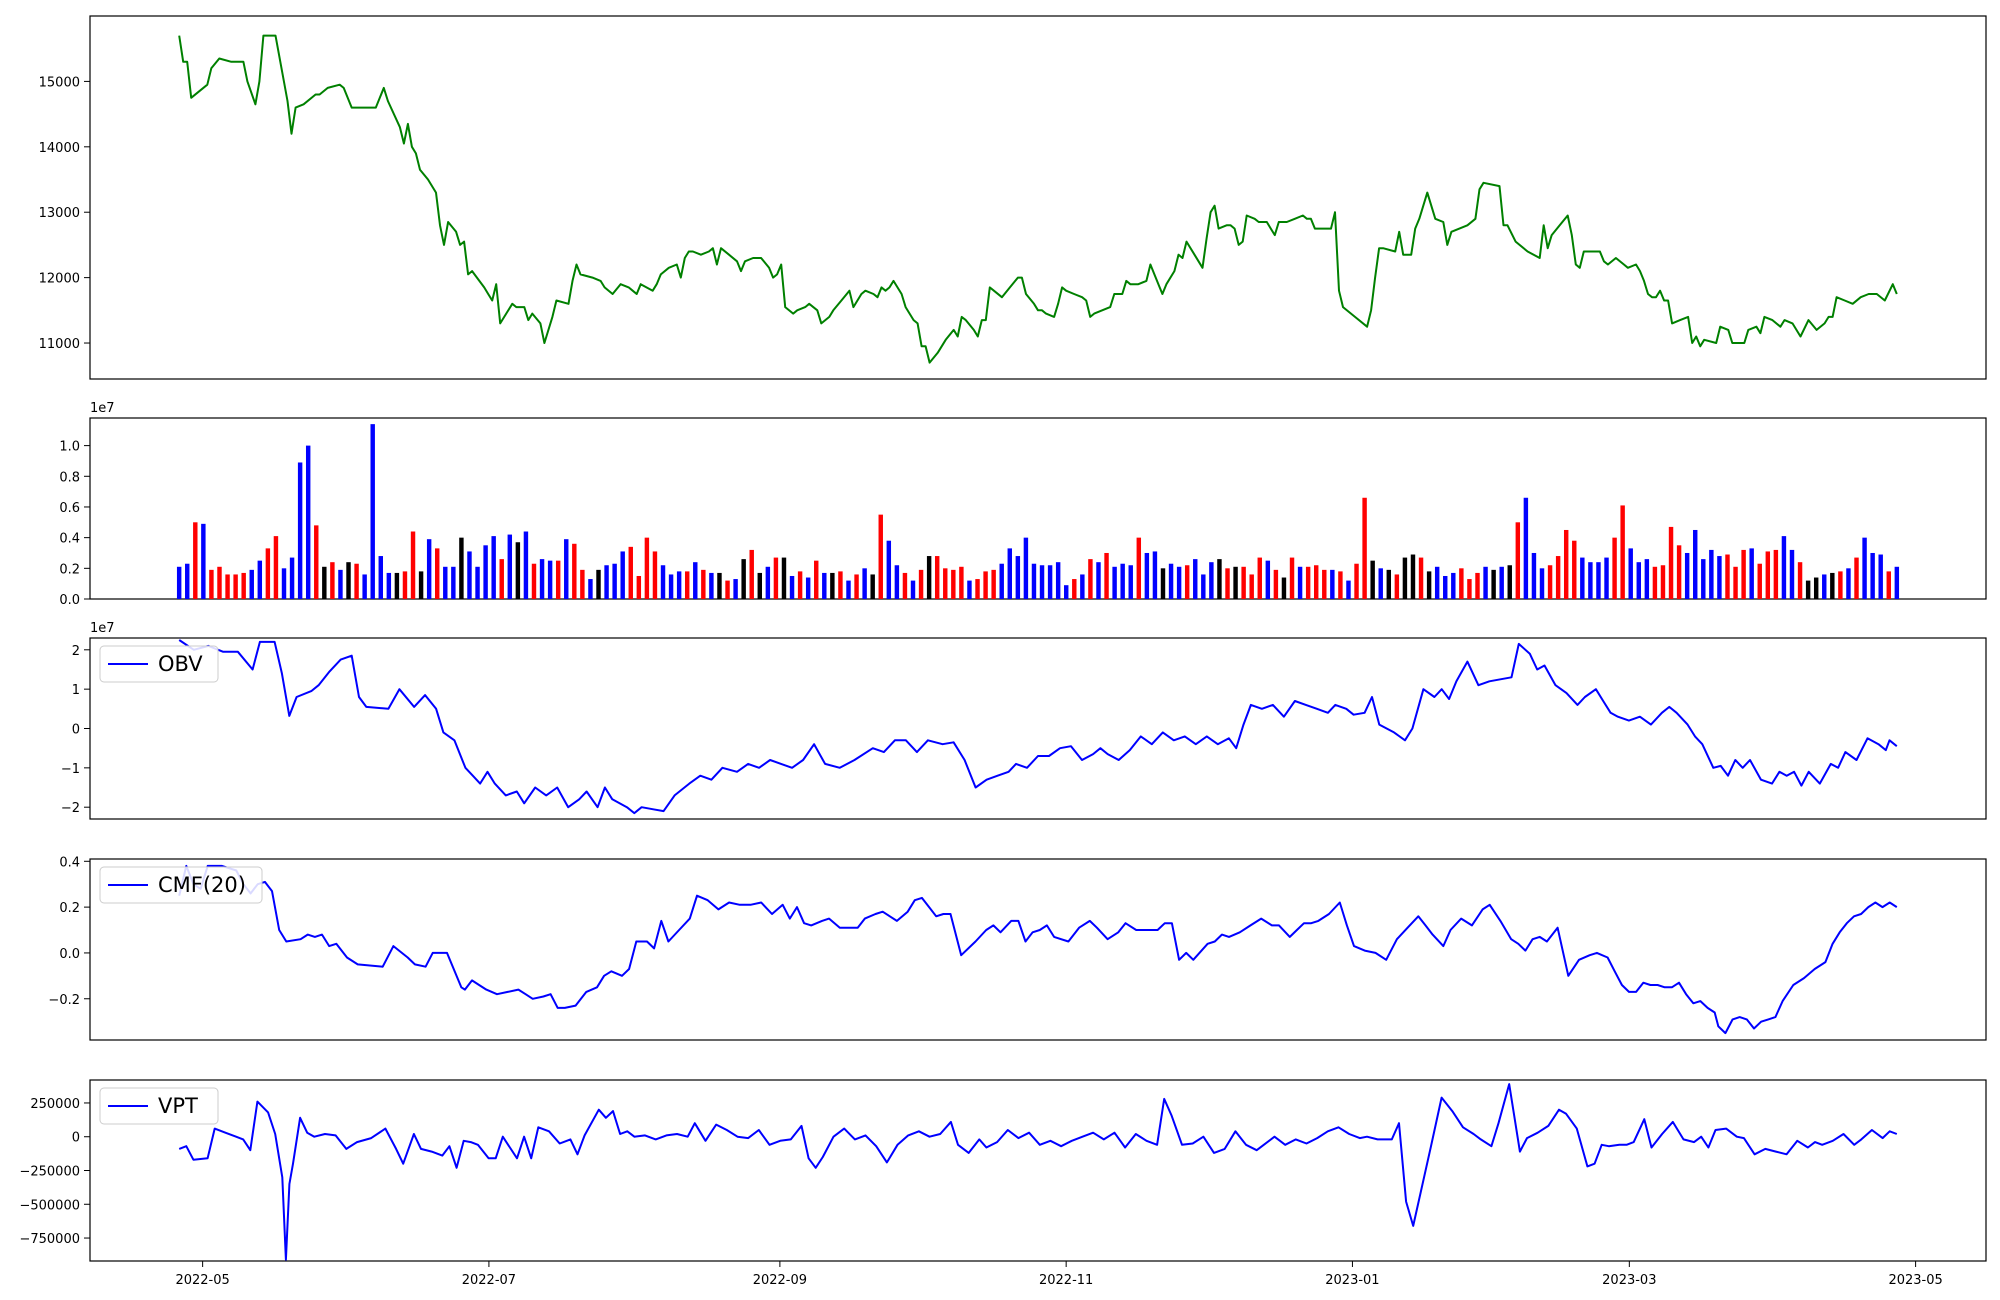 The height and width of the screenshot is (1300, 2000). Describe the element at coordinates (76, 1138) in the screenshot. I see `vpt-y-tick-label: 0` at that location.